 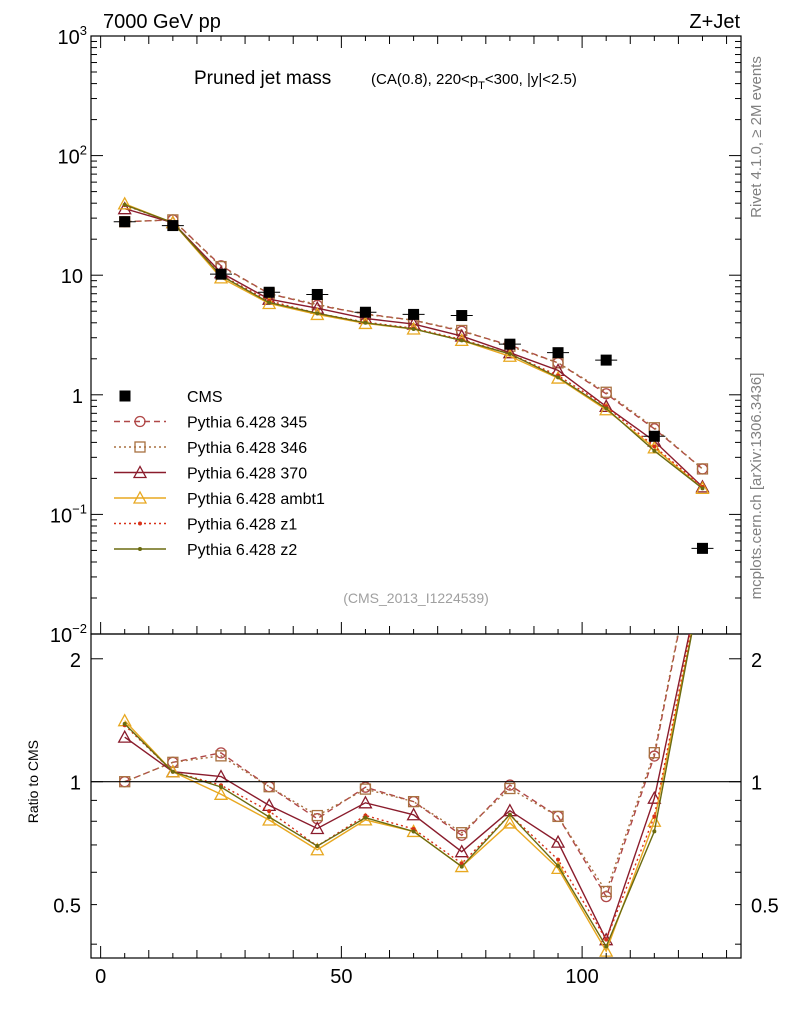 What do you see at coordinates (100, 977) in the screenshot?
I see `x-tick-label: 0` at bounding box center [100, 977].